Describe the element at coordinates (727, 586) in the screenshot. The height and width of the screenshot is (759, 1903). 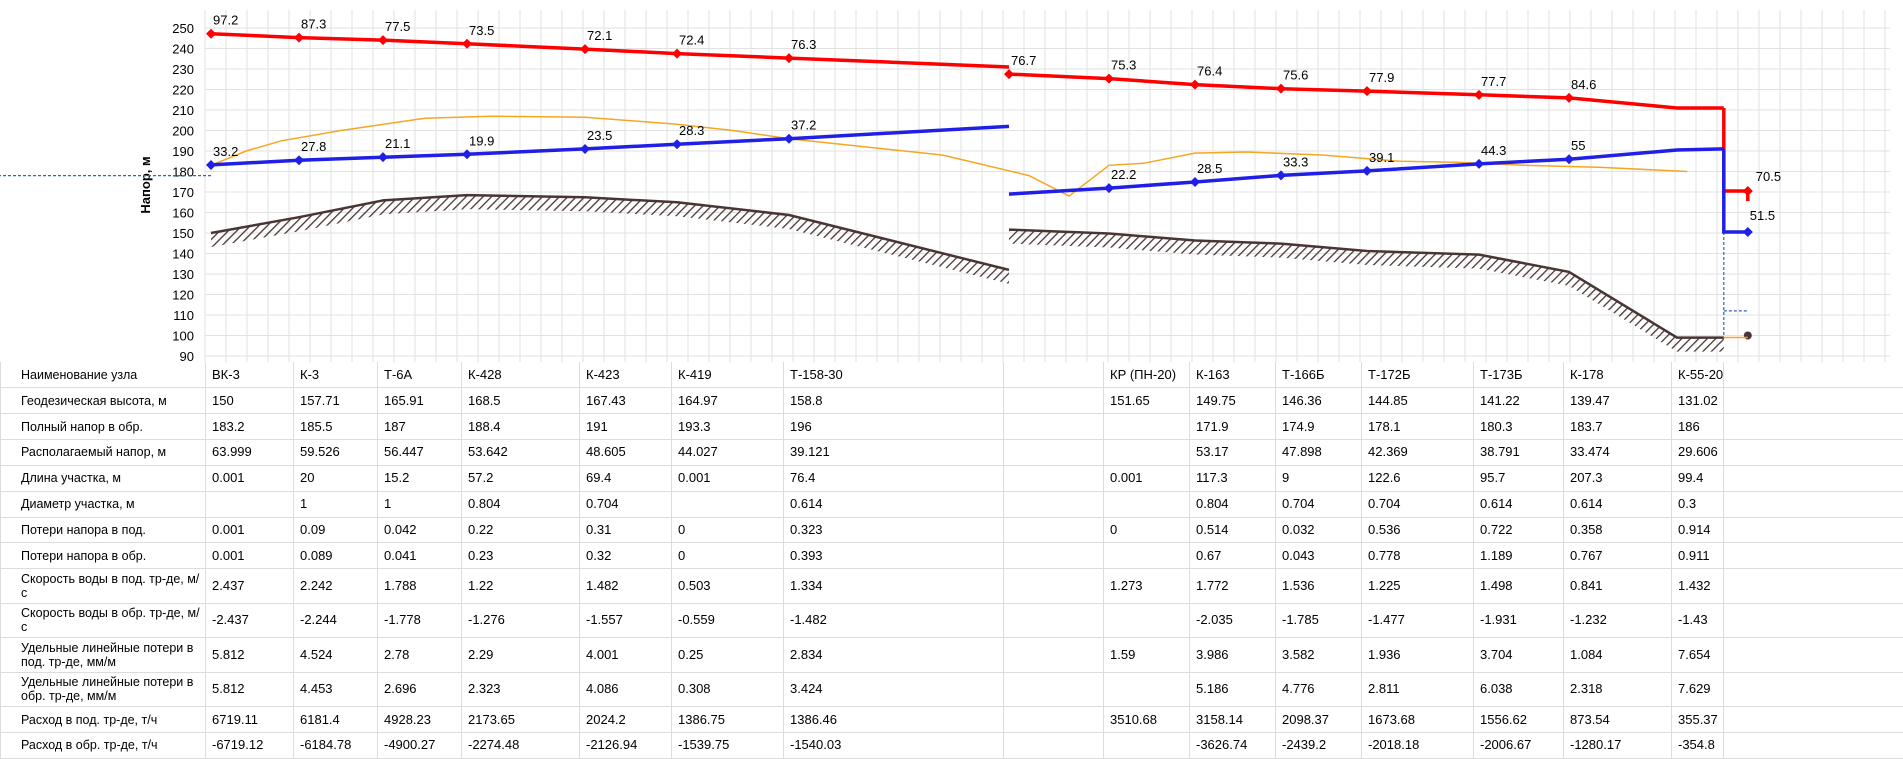
I see `table-cell: 0.503` at that location.